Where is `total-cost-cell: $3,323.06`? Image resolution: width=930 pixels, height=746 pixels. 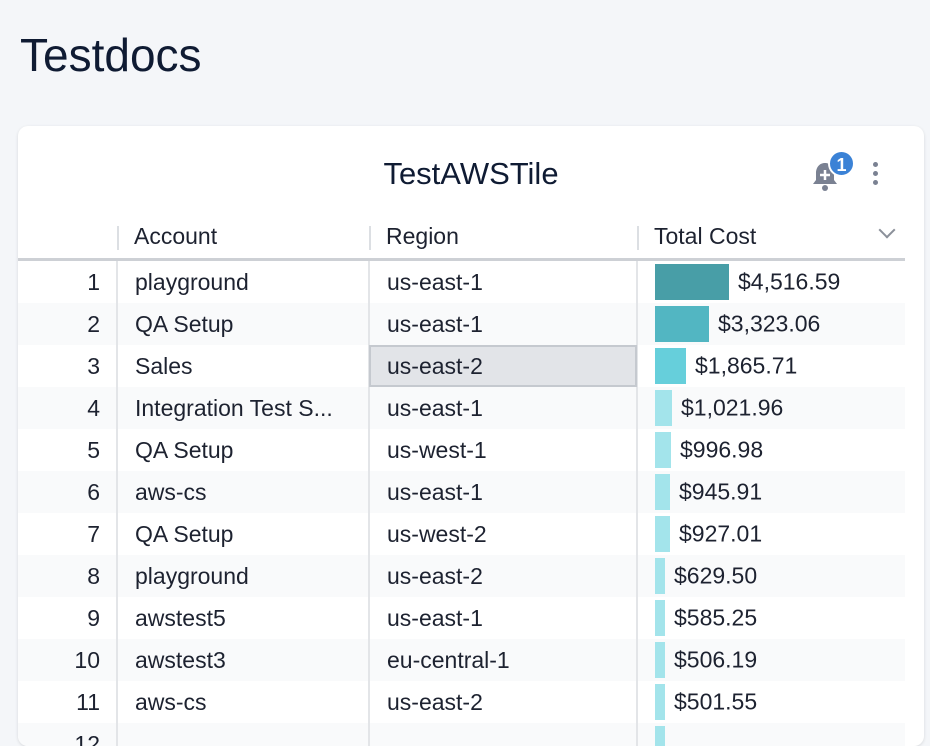 total-cost-cell: $3,323.06 is located at coordinates (770, 324).